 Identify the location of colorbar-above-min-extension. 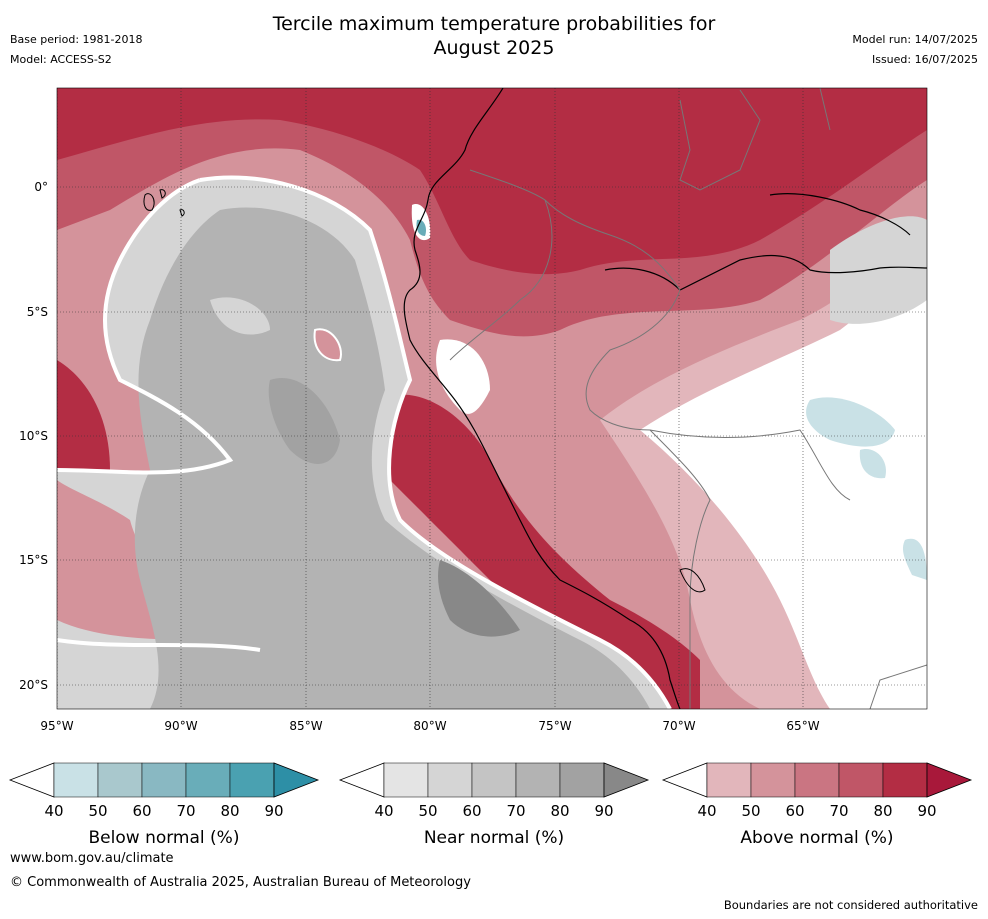
(684, 780).